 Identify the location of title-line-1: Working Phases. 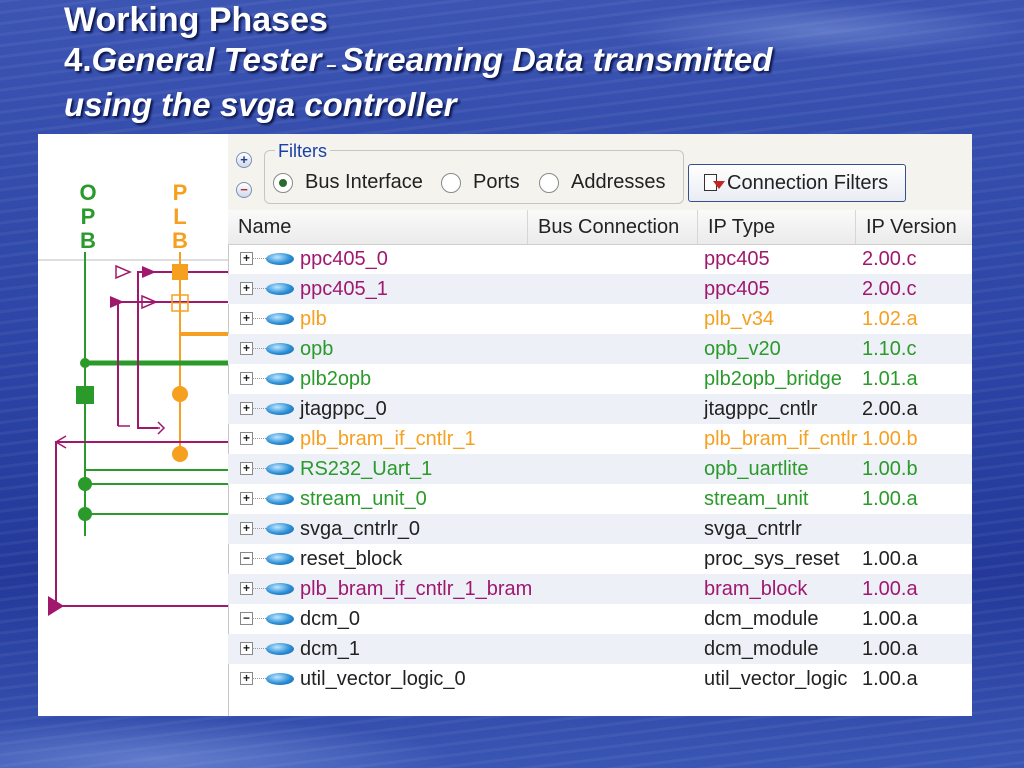
(196, 20).